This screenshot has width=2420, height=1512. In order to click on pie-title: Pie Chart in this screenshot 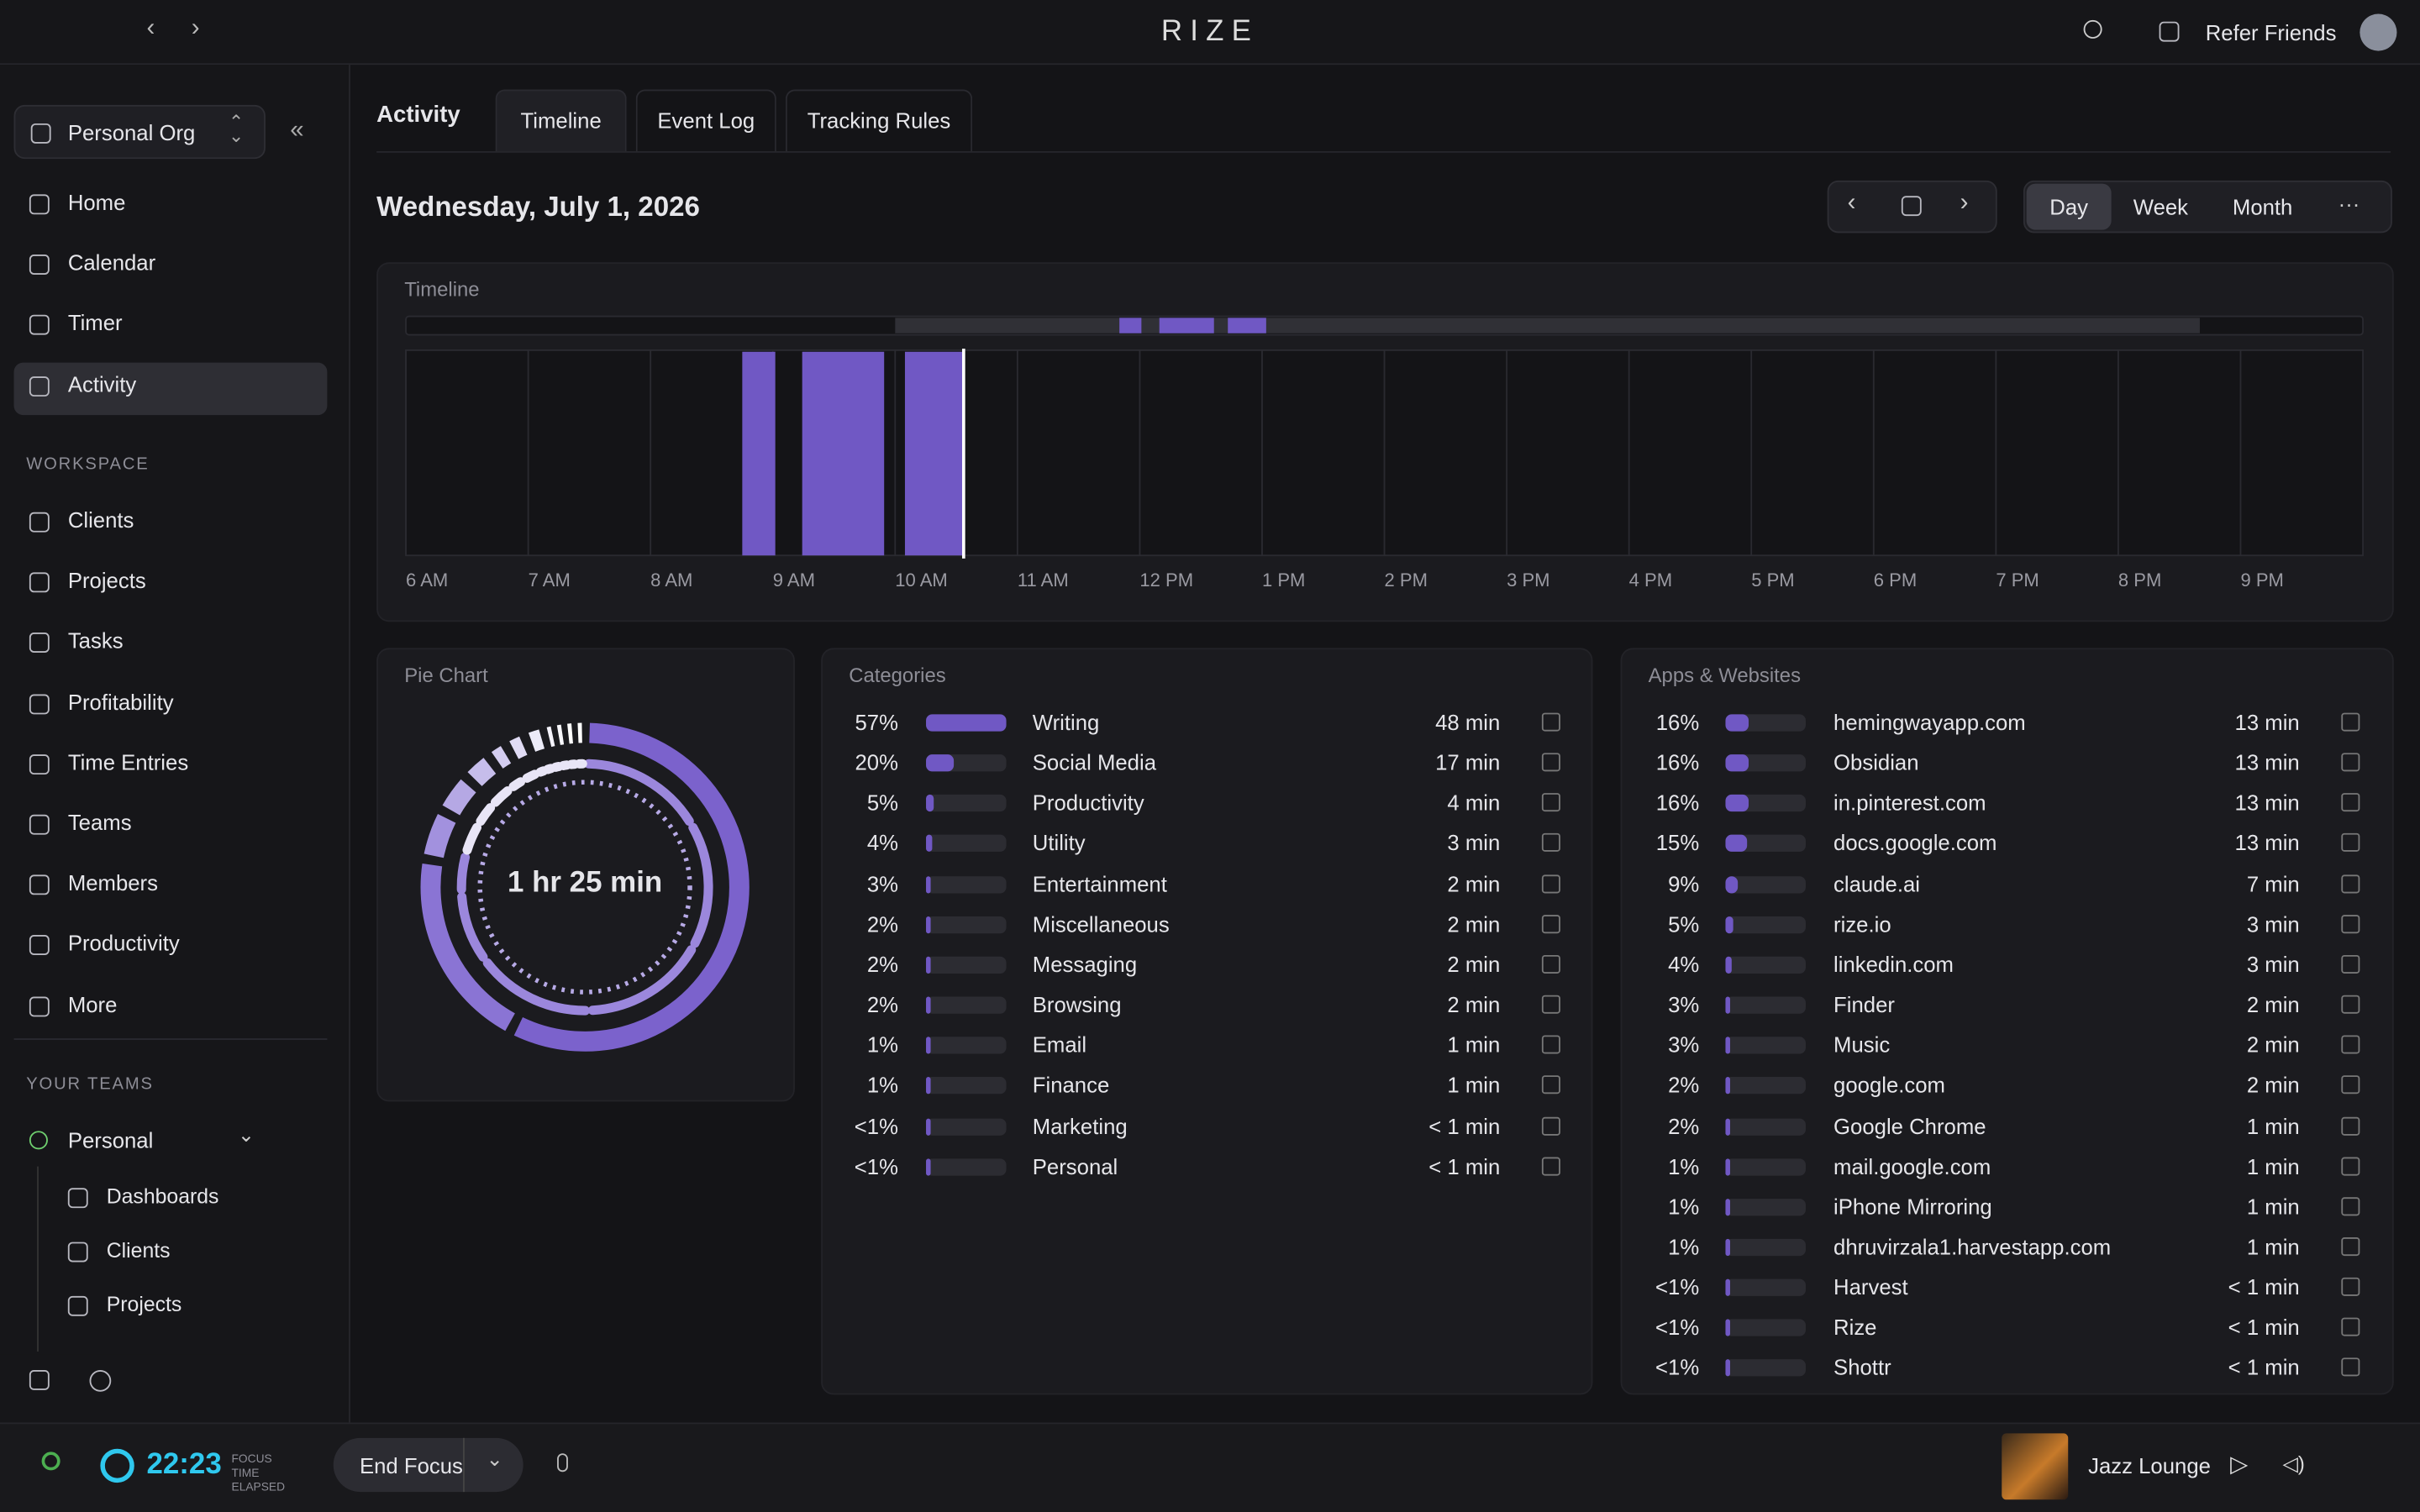, I will do `click(446, 675)`.